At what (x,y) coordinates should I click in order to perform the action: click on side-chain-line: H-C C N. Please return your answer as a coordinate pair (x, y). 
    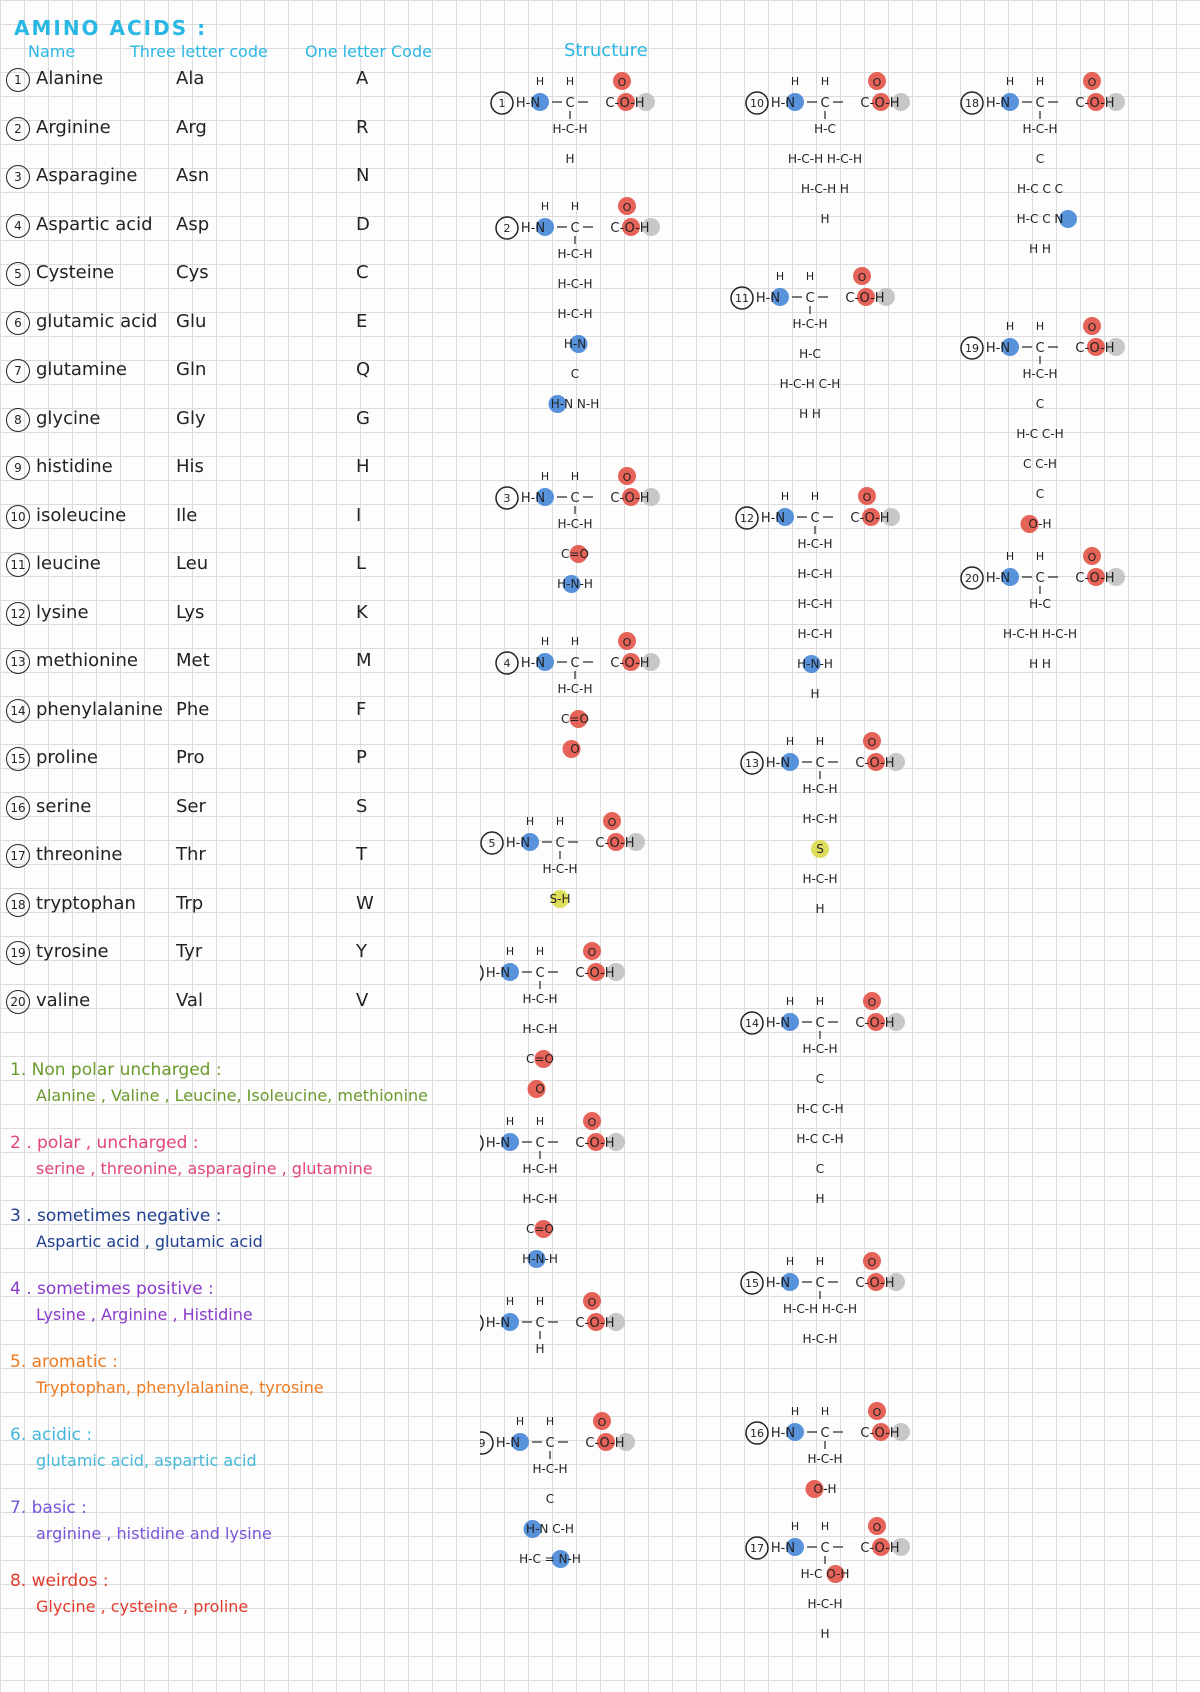
    Looking at the image, I should click on (1040, 219).